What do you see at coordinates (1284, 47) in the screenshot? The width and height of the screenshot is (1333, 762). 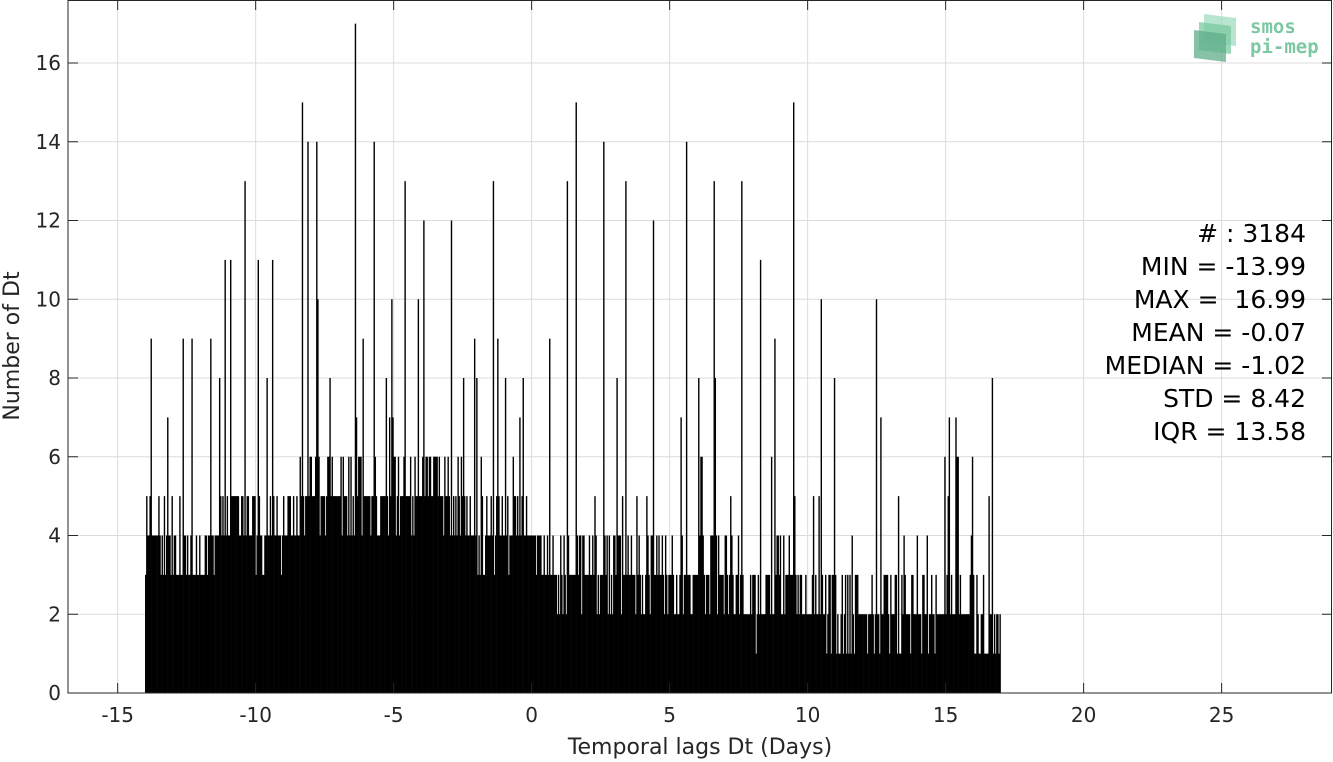 I see `logo-text-pimep: pi-mep` at bounding box center [1284, 47].